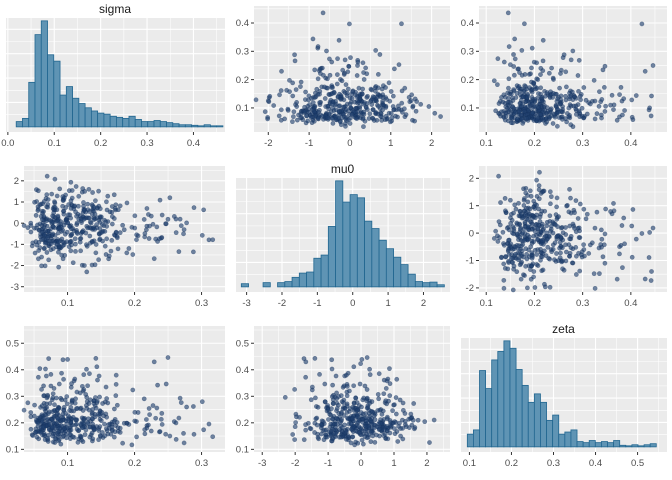 This screenshot has width=672, height=480. I want to click on axis-tick-labels: 0.1 0.2 0.3 0.4 0.5, so click(553, 463).